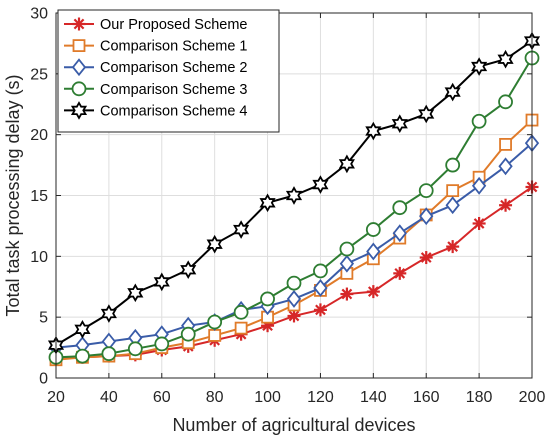 The width and height of the screenshot is (550, 440). Describe the element at coordinates (162, 397) in the screenshot. I see `x-tick-label: 60` at that location.